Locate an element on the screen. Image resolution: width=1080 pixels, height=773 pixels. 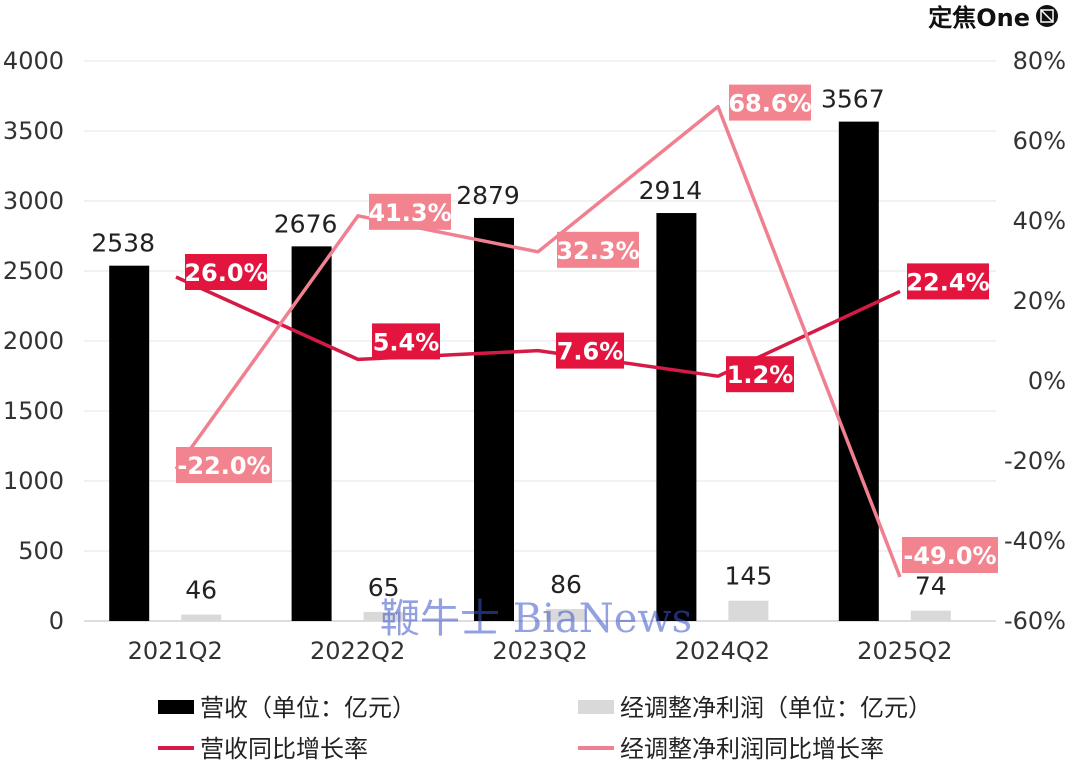
left-tick-label: 1000 is located at coordinates (33, 481).